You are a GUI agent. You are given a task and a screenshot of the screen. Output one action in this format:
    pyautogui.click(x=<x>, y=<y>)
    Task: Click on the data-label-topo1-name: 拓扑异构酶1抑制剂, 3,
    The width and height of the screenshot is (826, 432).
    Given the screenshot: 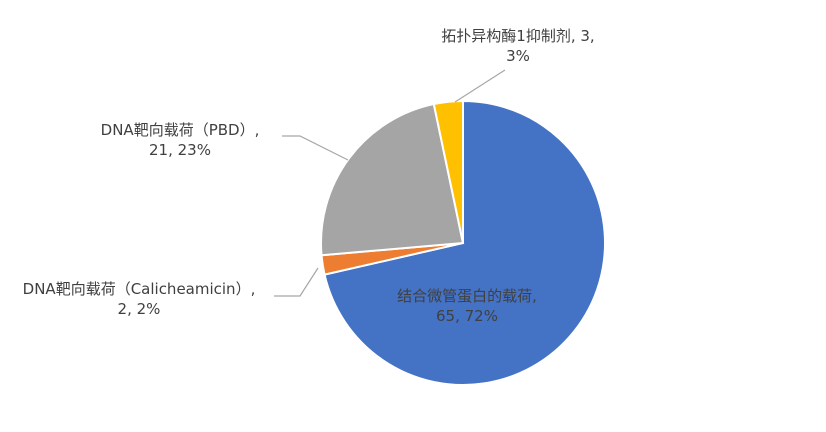 What is the action you would take?
    pyautogui.click(x=518, y=36)
    